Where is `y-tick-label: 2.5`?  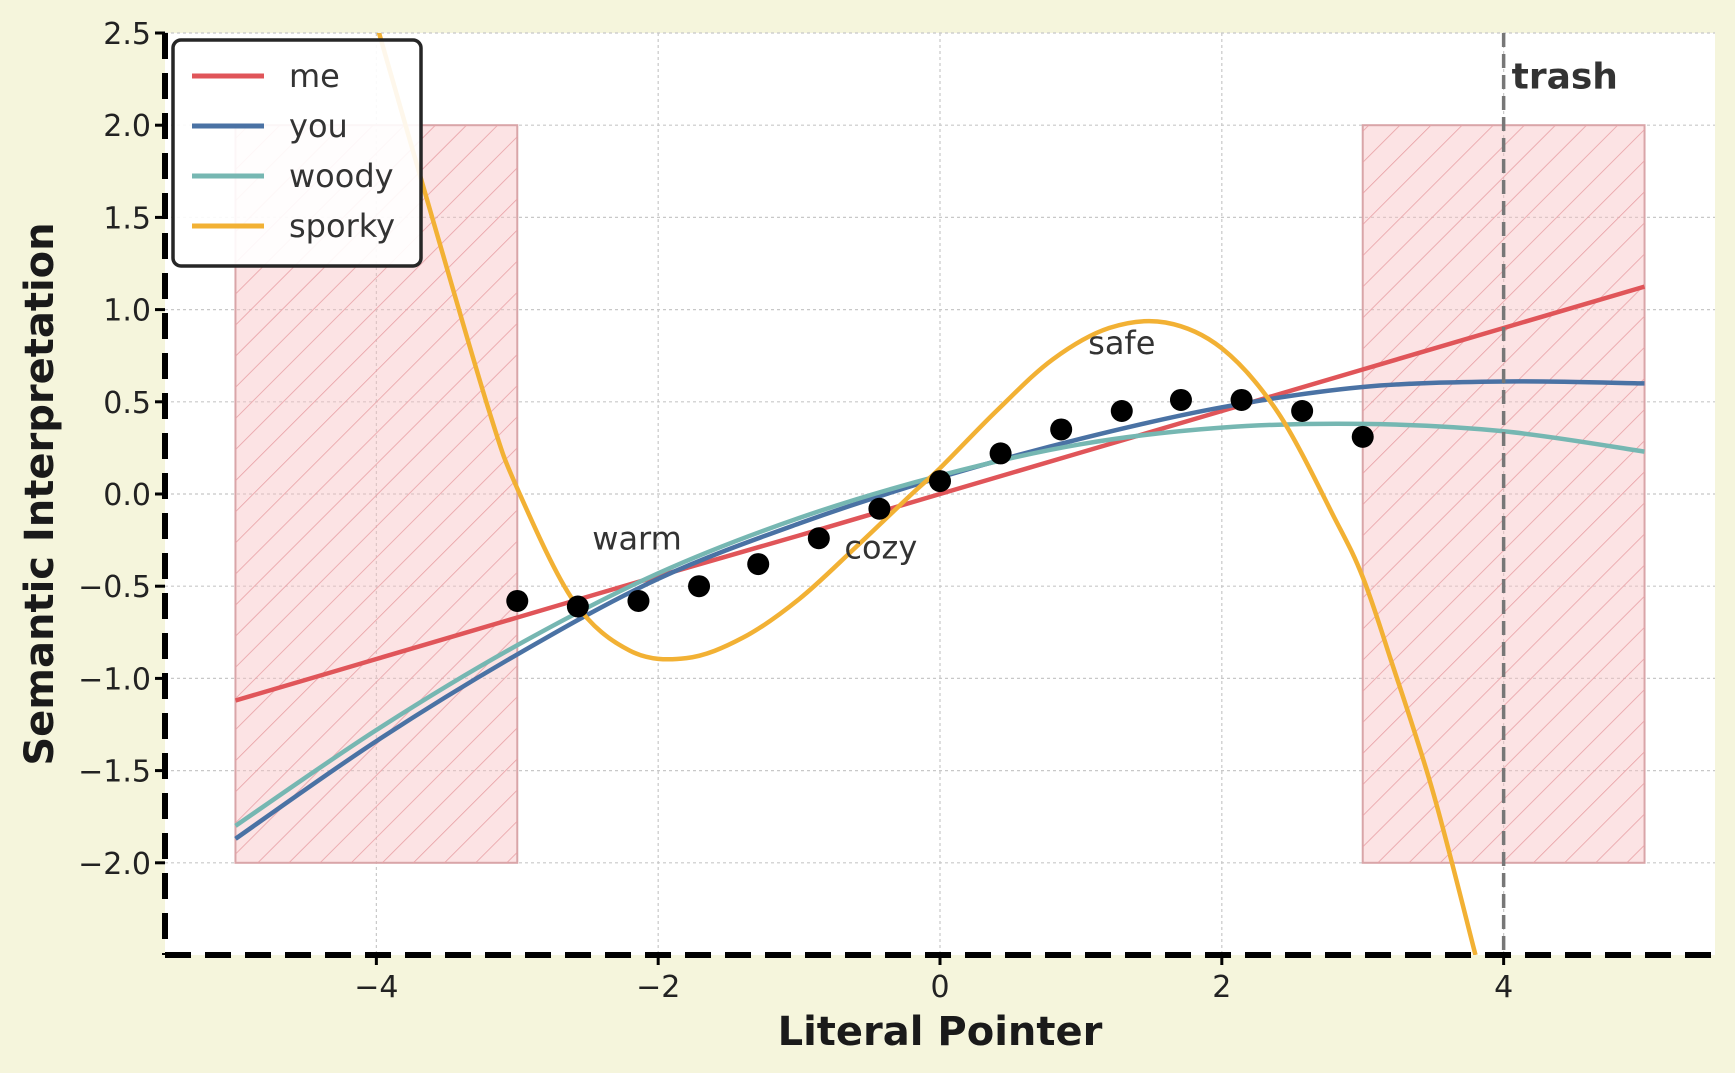
y-tick-label: 2.5 is located at coordinates (127, 34).